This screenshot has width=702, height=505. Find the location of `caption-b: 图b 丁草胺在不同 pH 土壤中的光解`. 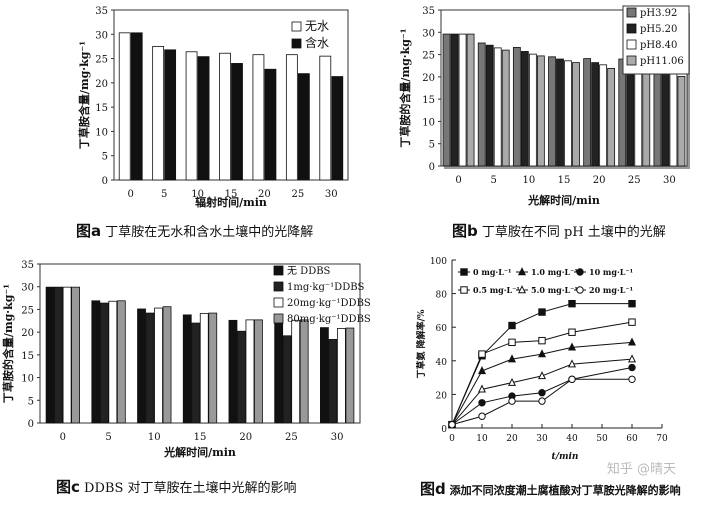

caption-b: 图b 丁草胺在不同 pH 土壤中的光解 is located at coordinates (559, 230).